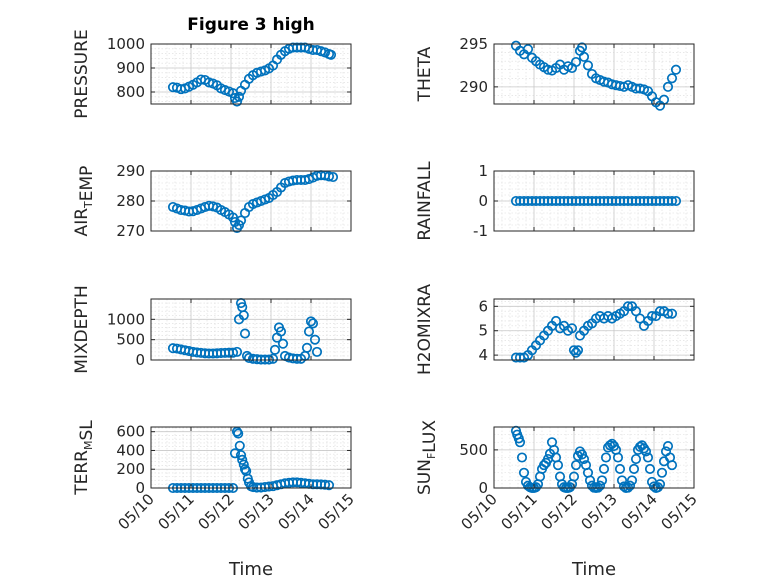  Describe the element at coordinates (82, 73) in the screenshot. I see `y-axis-label: PRESSURE` at that location.